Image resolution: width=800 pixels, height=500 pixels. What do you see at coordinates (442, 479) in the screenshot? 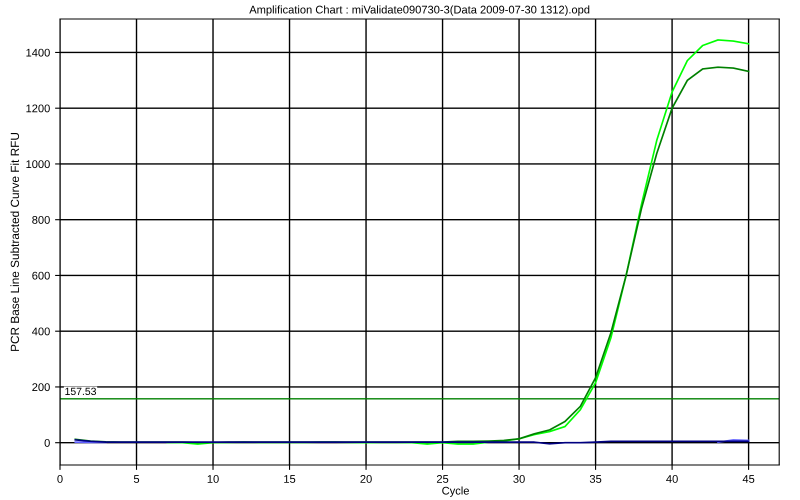
I see `x-tick-label: 25` at bounding box center [442, 479].